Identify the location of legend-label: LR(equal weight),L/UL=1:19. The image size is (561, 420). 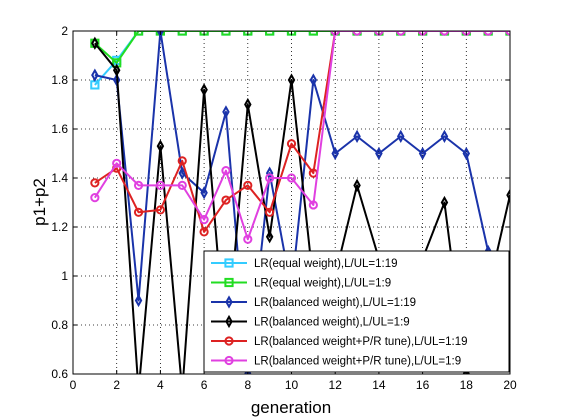
(326, 264).